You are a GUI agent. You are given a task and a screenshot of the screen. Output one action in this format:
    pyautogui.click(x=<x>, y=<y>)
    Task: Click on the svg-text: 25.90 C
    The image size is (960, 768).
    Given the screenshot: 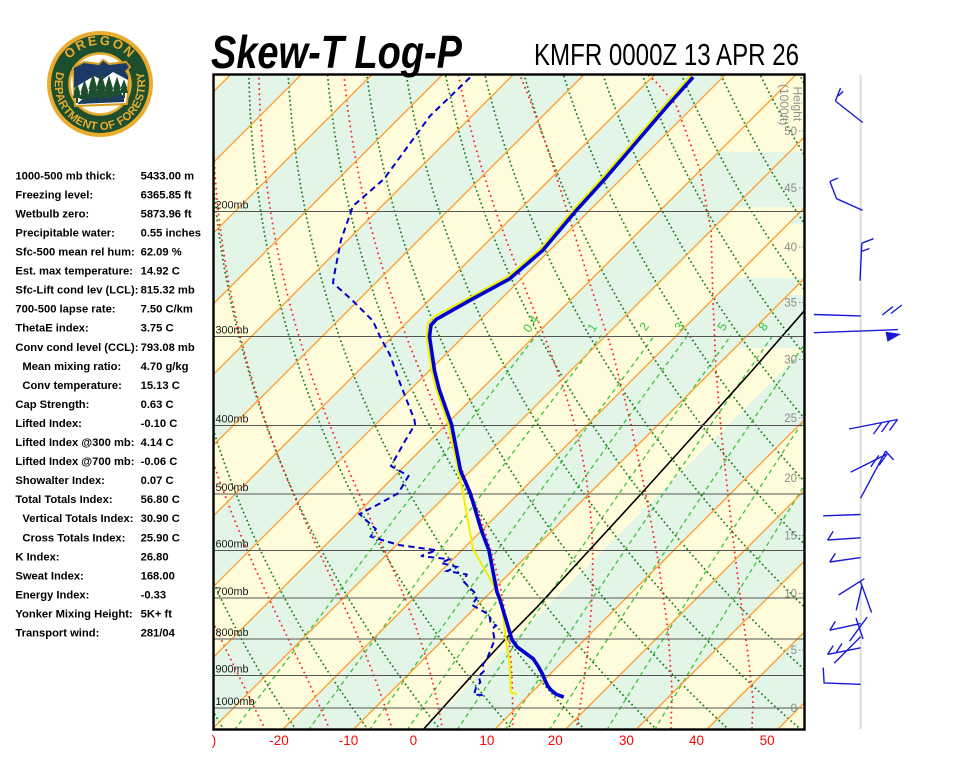 What is the action you would take?
    pyautogui.click(x=160, y=538)
    